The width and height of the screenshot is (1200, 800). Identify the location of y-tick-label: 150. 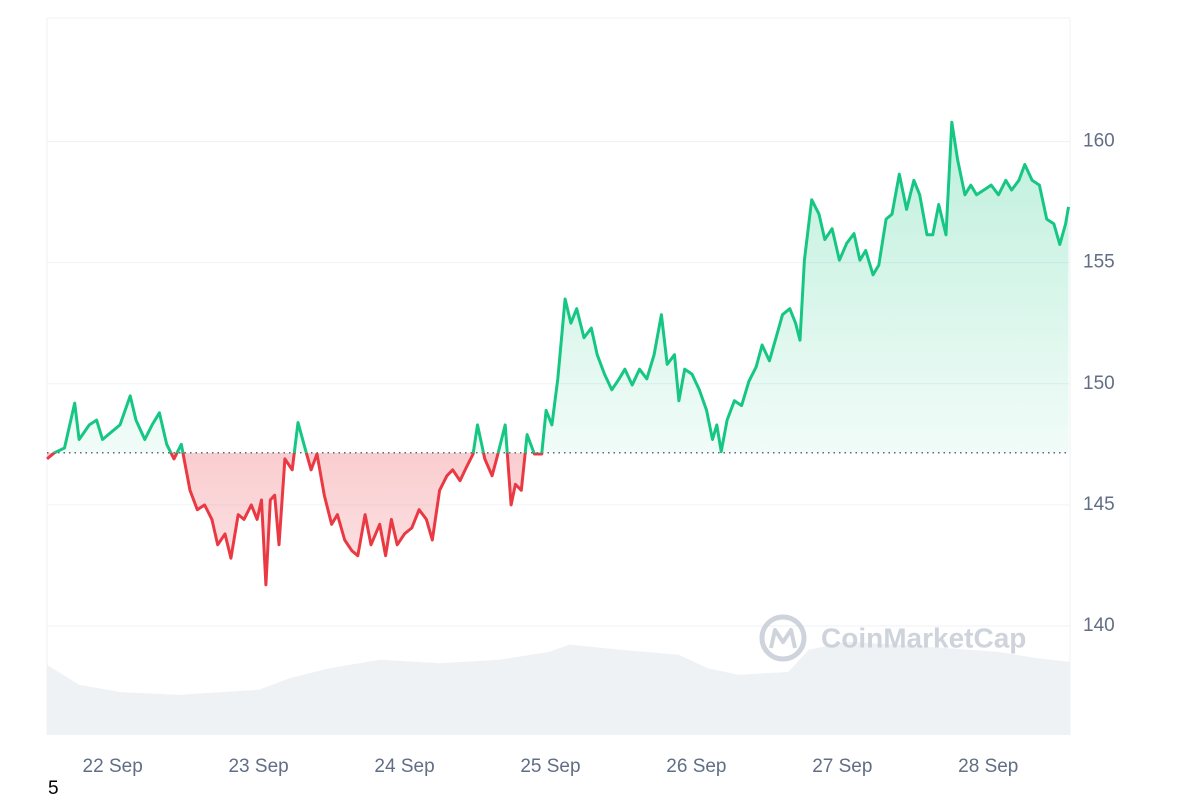
(1099, 383).